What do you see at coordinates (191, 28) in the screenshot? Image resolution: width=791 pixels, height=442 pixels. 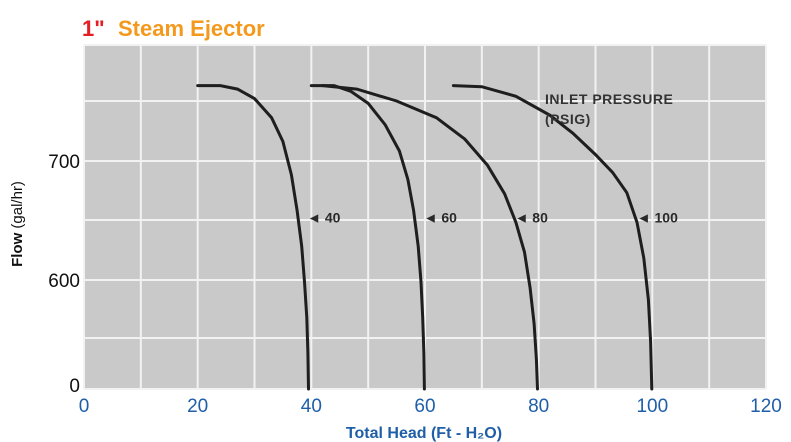 I see `chart-title-name: Steam Ejector` at bounding box center [191, 28].